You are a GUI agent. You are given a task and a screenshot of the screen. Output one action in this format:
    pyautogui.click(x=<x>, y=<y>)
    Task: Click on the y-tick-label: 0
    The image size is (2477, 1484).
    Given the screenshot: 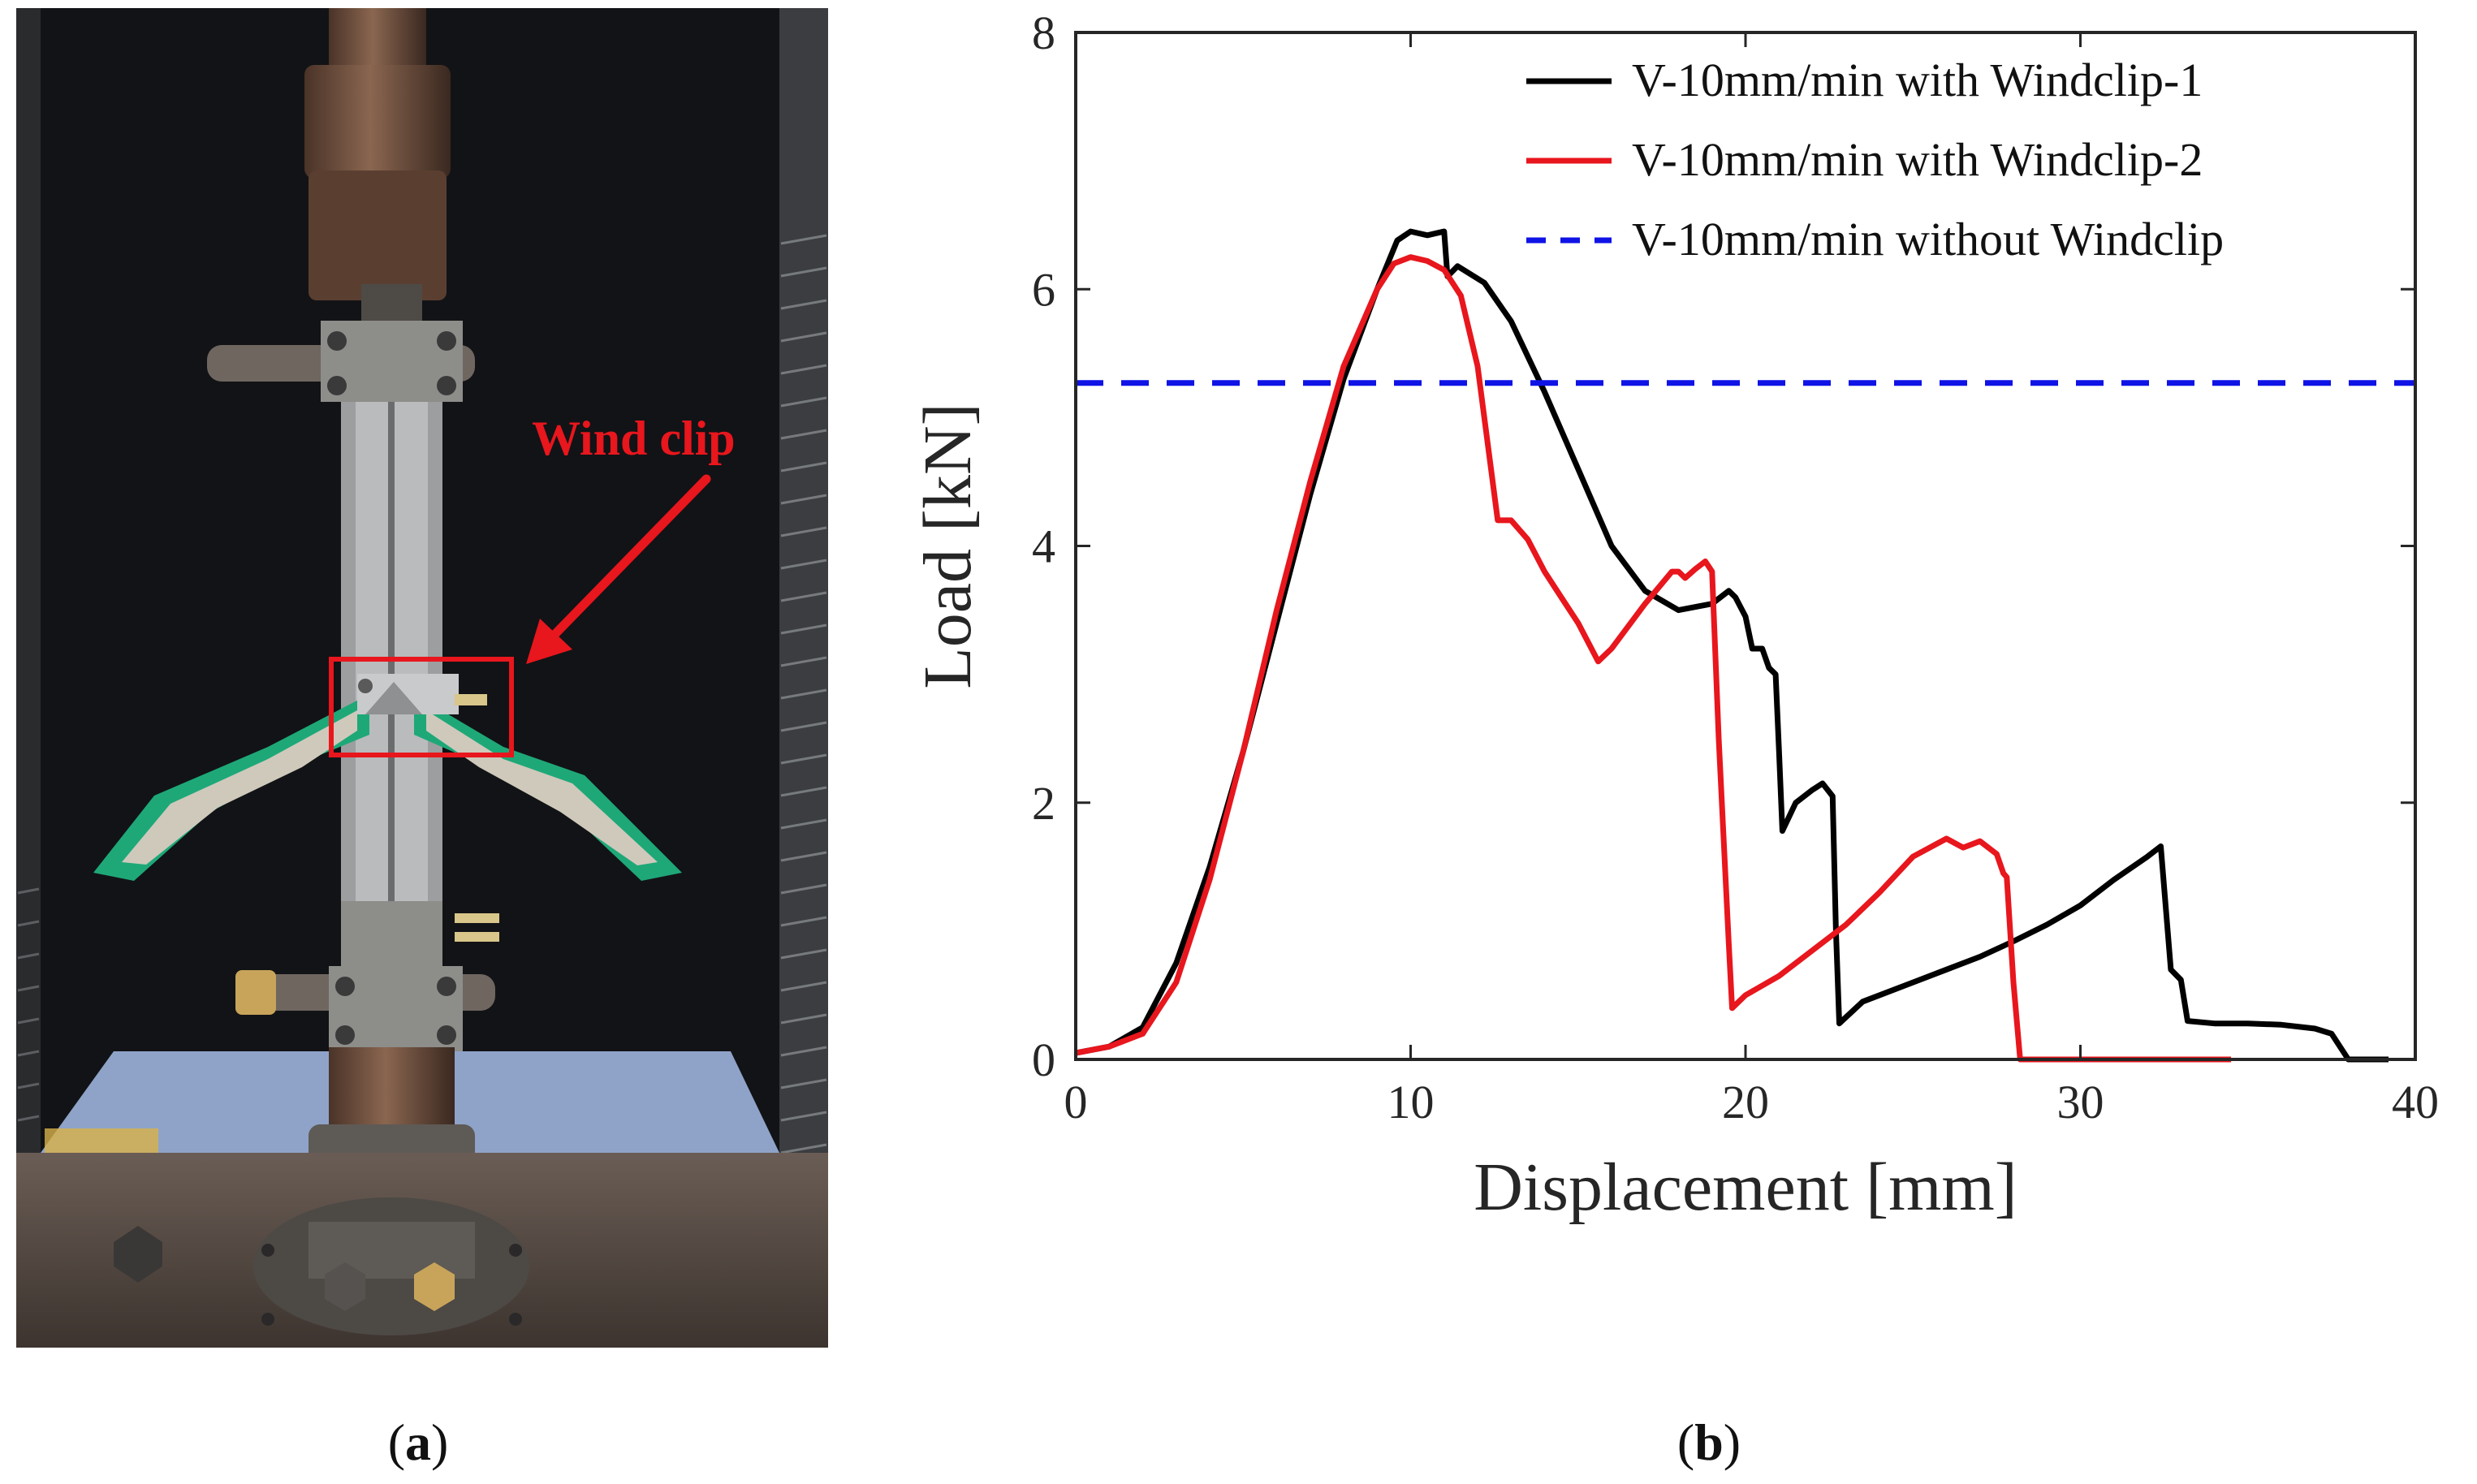 What is the action you would take?
    pyautogui.click(x=1043, y=1059)
    